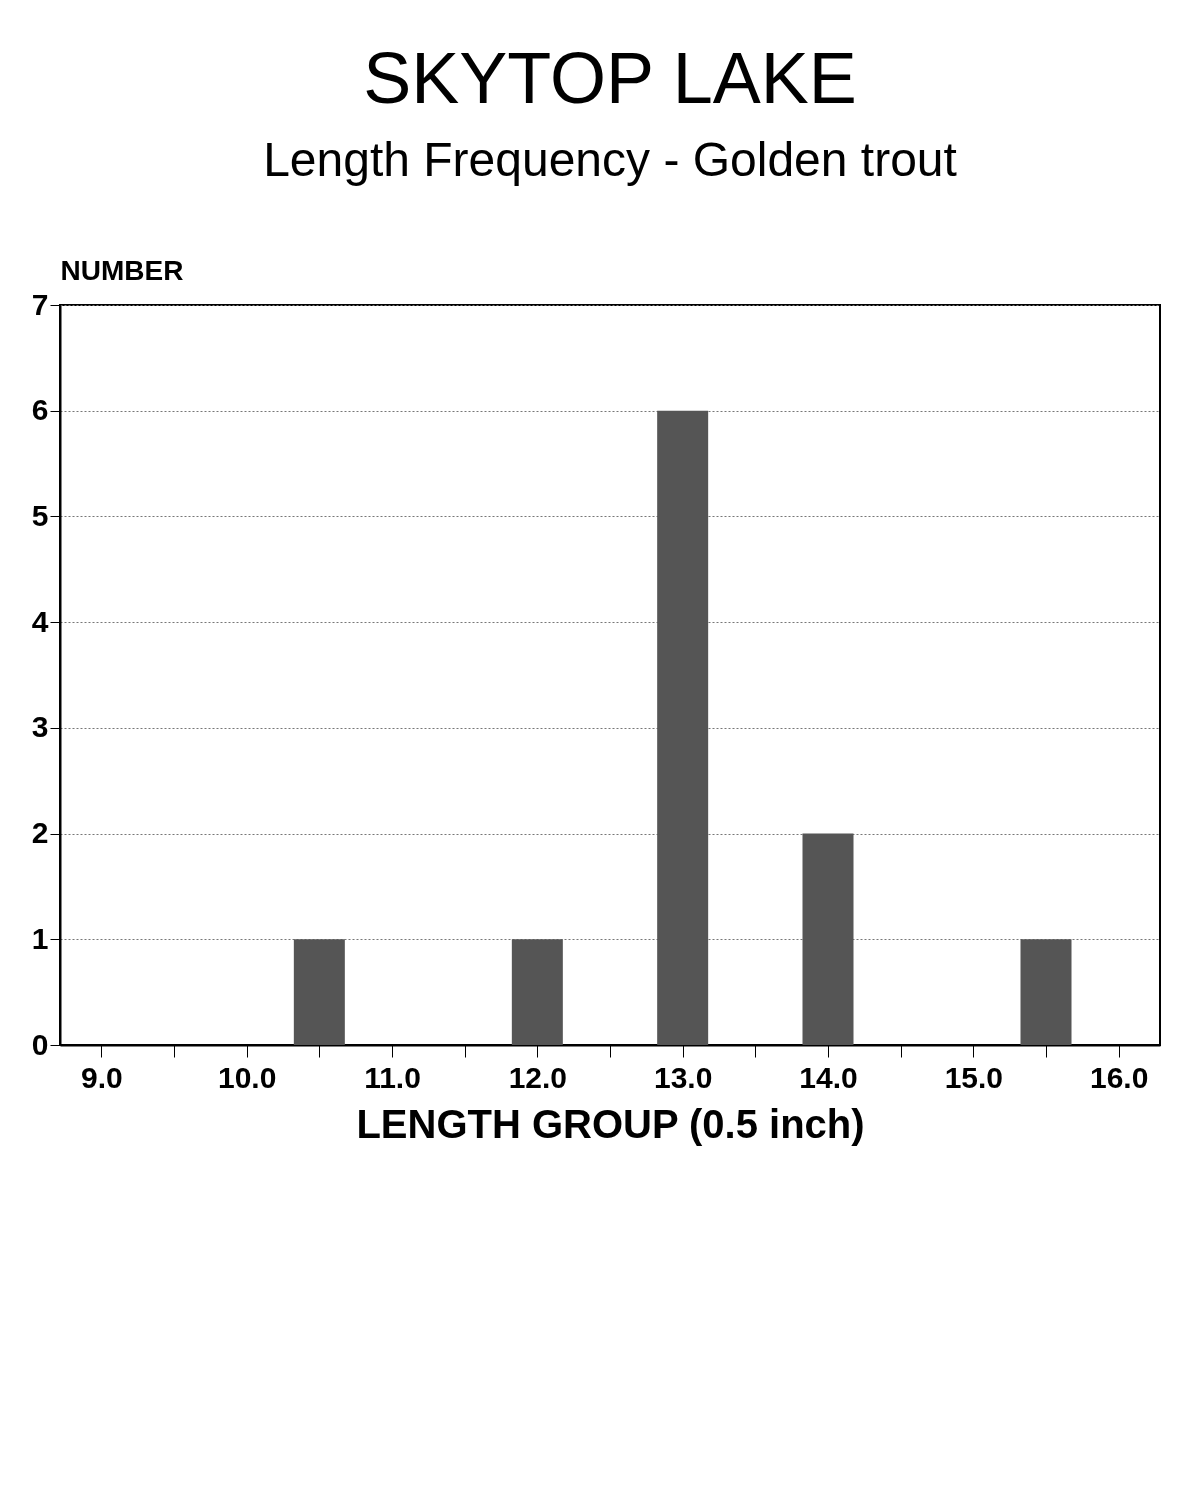 The image size is (1182, 1490). Describe the element at coordinates (1119, 1077) in the screenshot. I see `x-tick-label: 16.0` at that location.